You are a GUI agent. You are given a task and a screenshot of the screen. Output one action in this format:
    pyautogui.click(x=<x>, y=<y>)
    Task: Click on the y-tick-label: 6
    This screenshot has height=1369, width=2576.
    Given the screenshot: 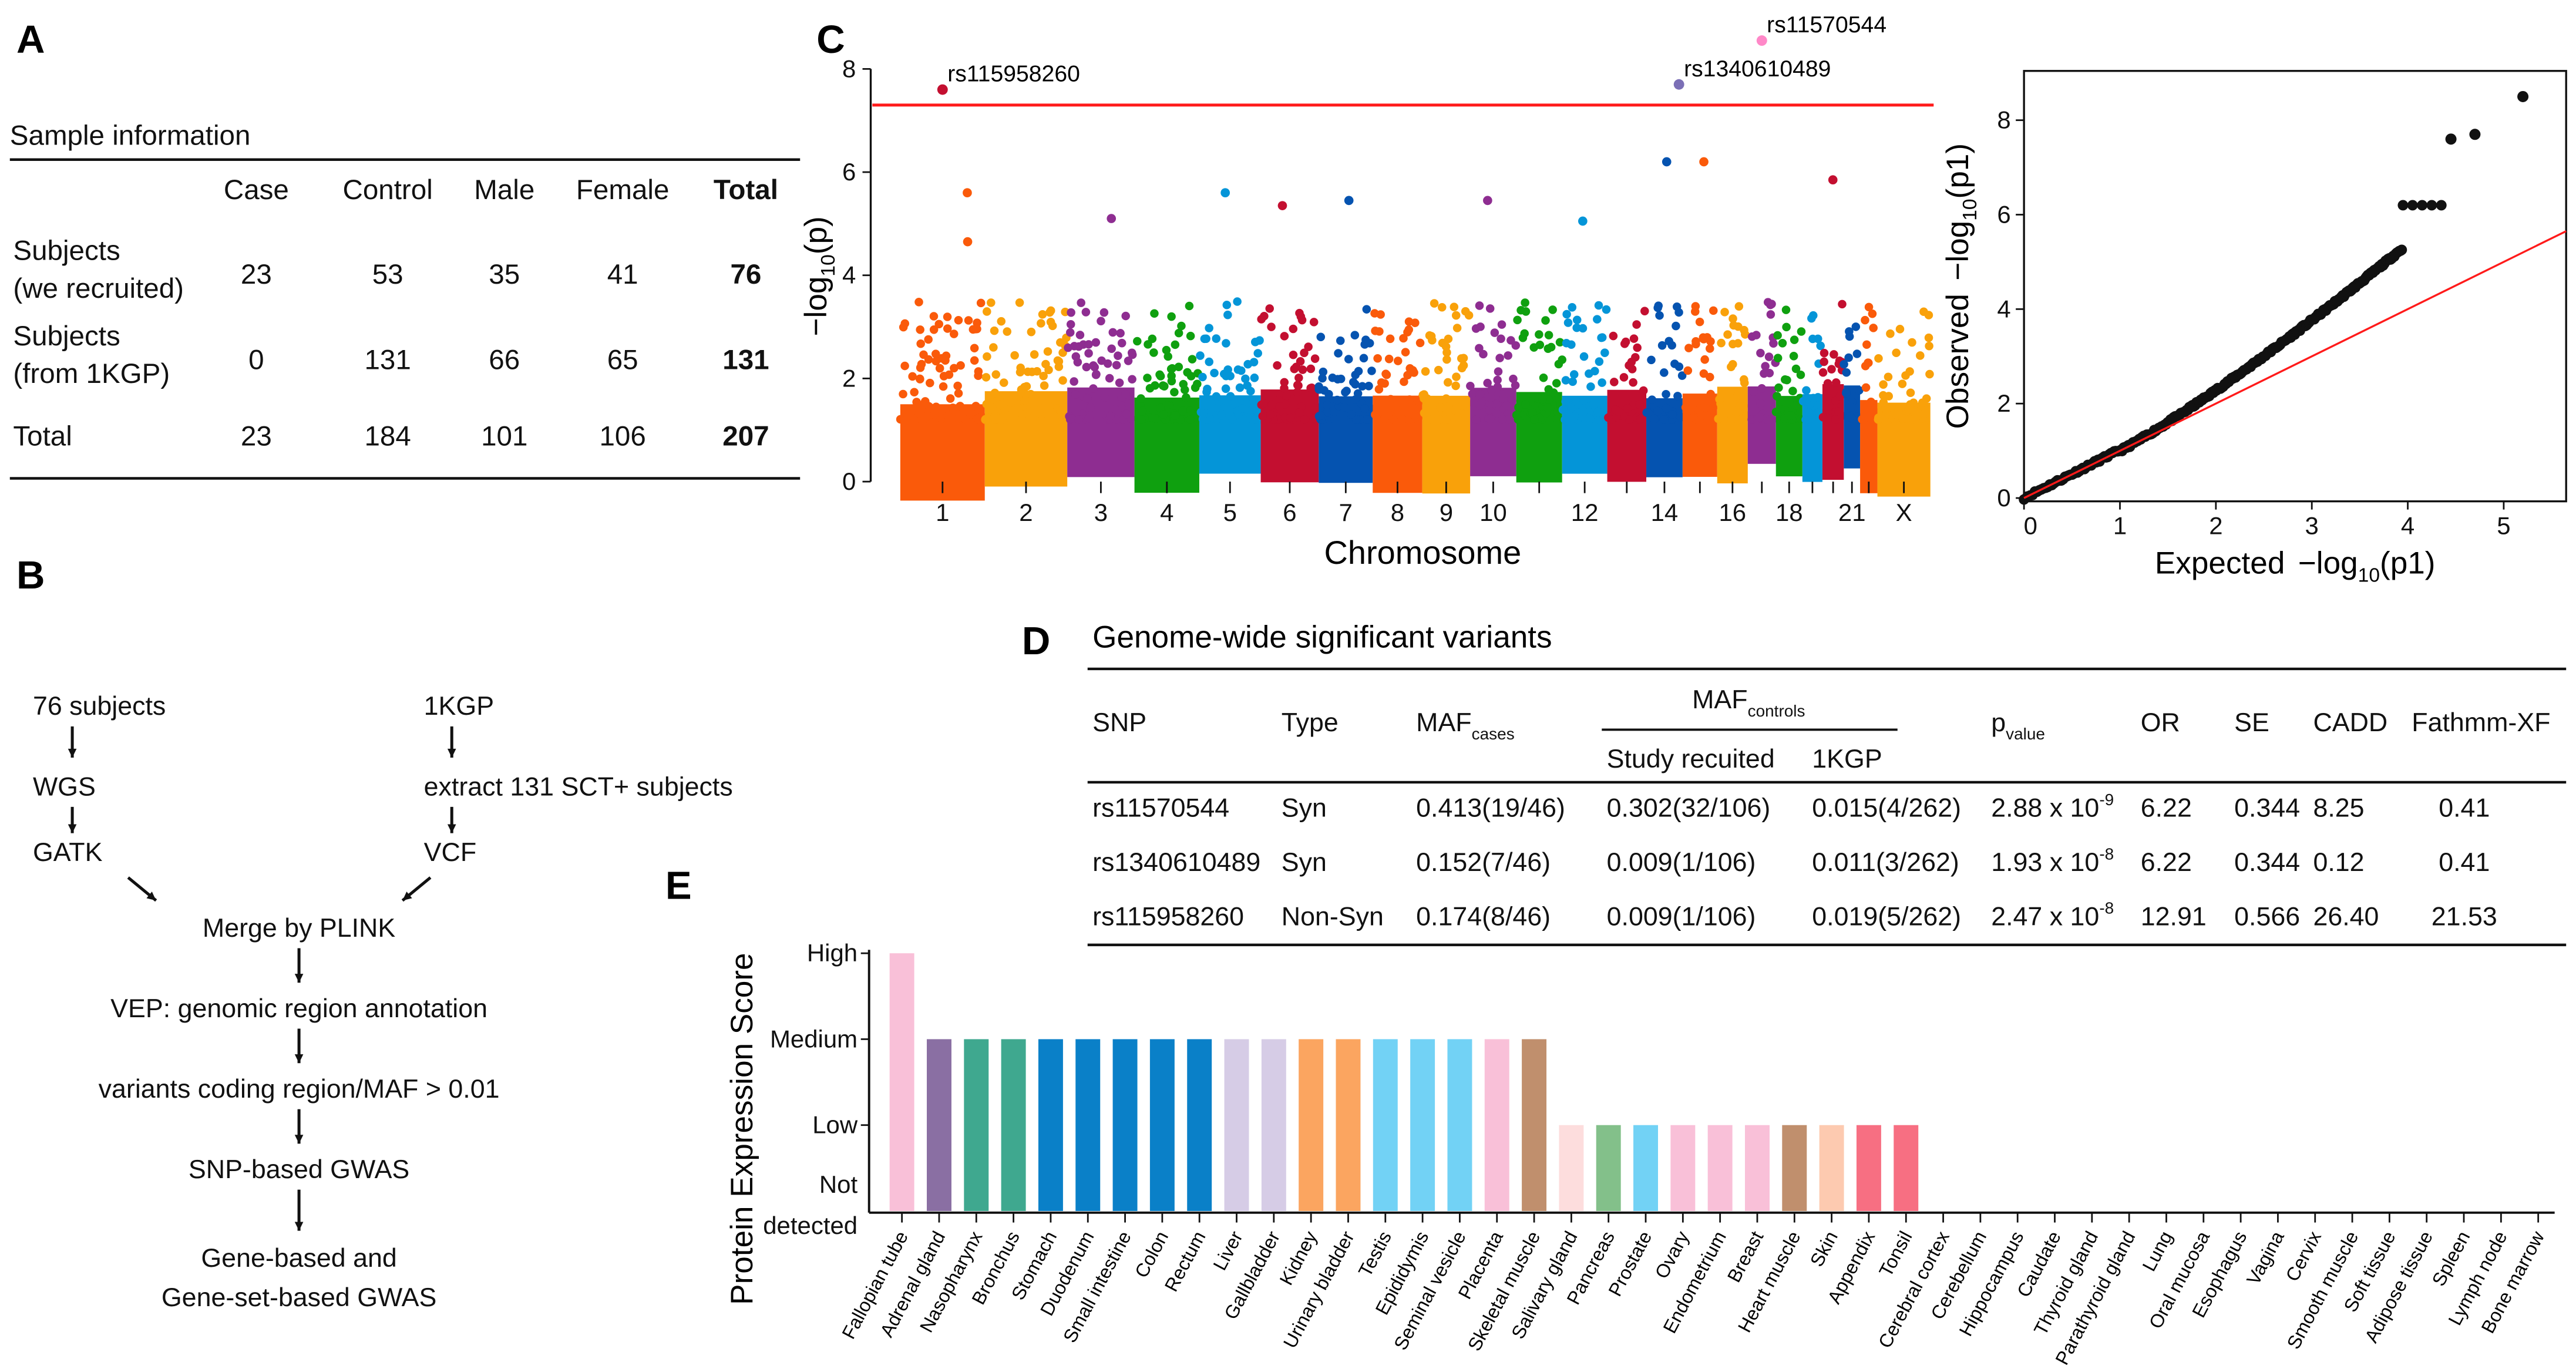 What is the action you would take?
    pyautogui.click(x=849, y=172)
    